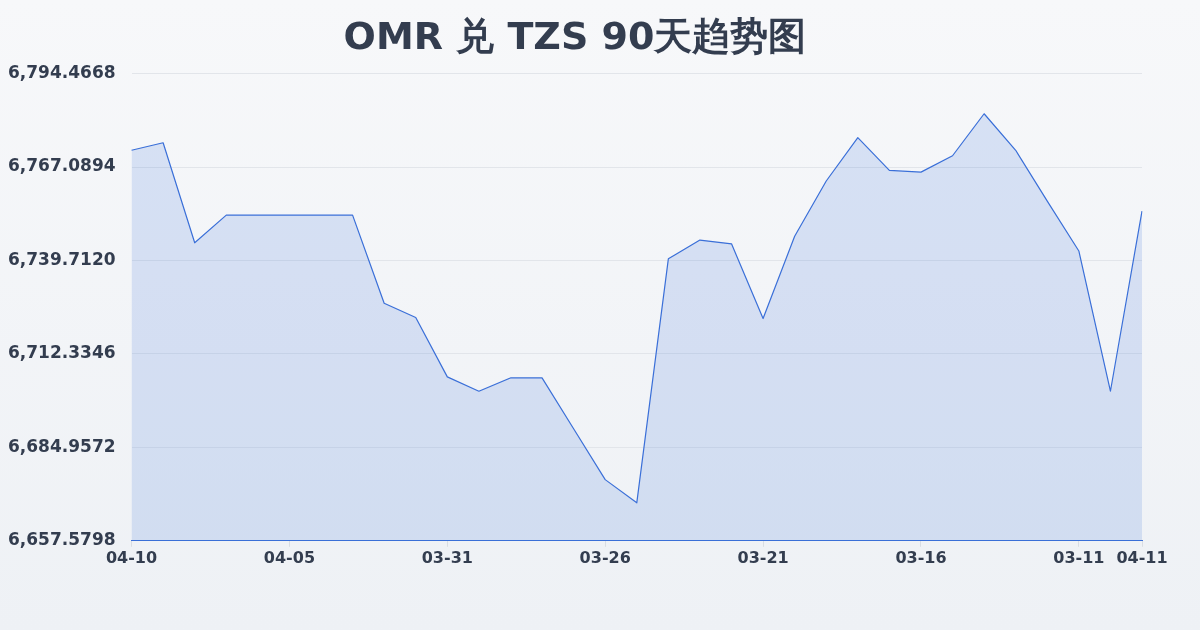  I want to click on x-tick-label: 04-11, so click(1142, 557).